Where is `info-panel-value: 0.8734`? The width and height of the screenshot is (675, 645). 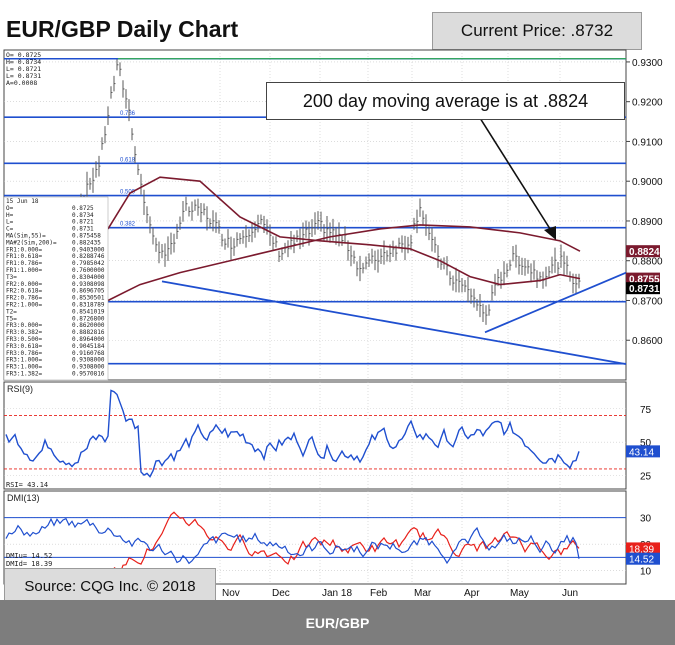
info-panel-value: 0.8734 is located at coordinates (83, 215).